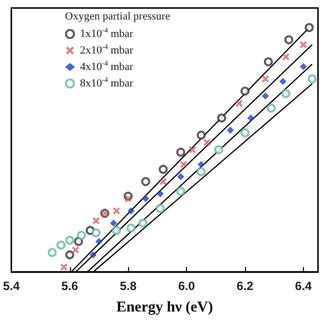  What do you see at coordinates (117, 16) in the screenshot?
I see `legend-title: Oxygen partial pressure` at bounding box center [117, 16].